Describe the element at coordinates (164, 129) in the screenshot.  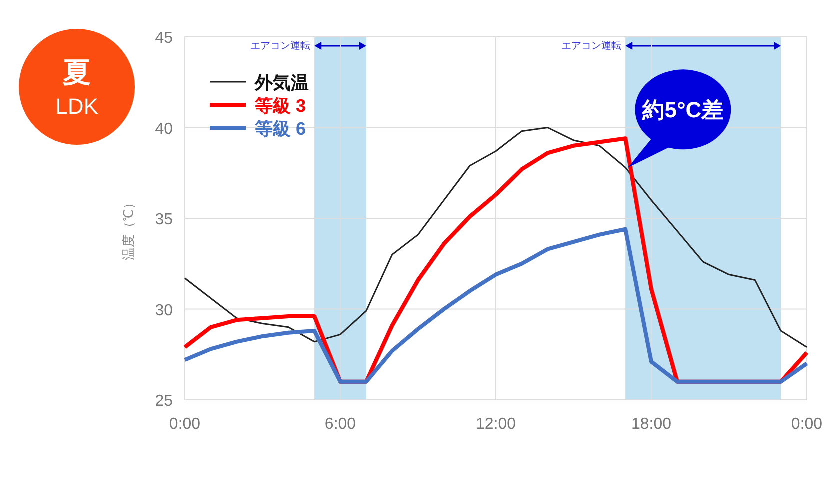
I see `y-tick-label: 40` at that location.